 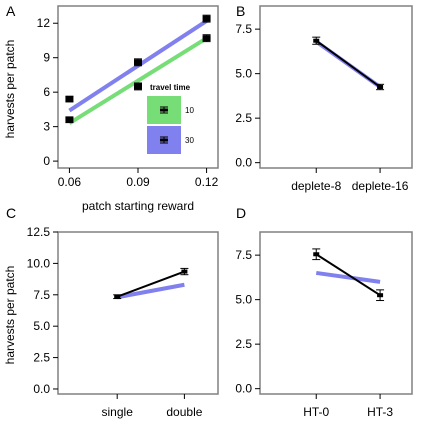 What do you see at coordinates (11, 213) in the screenshot?
I see `panel-c-letter: C` at bounding box center [11, 213].